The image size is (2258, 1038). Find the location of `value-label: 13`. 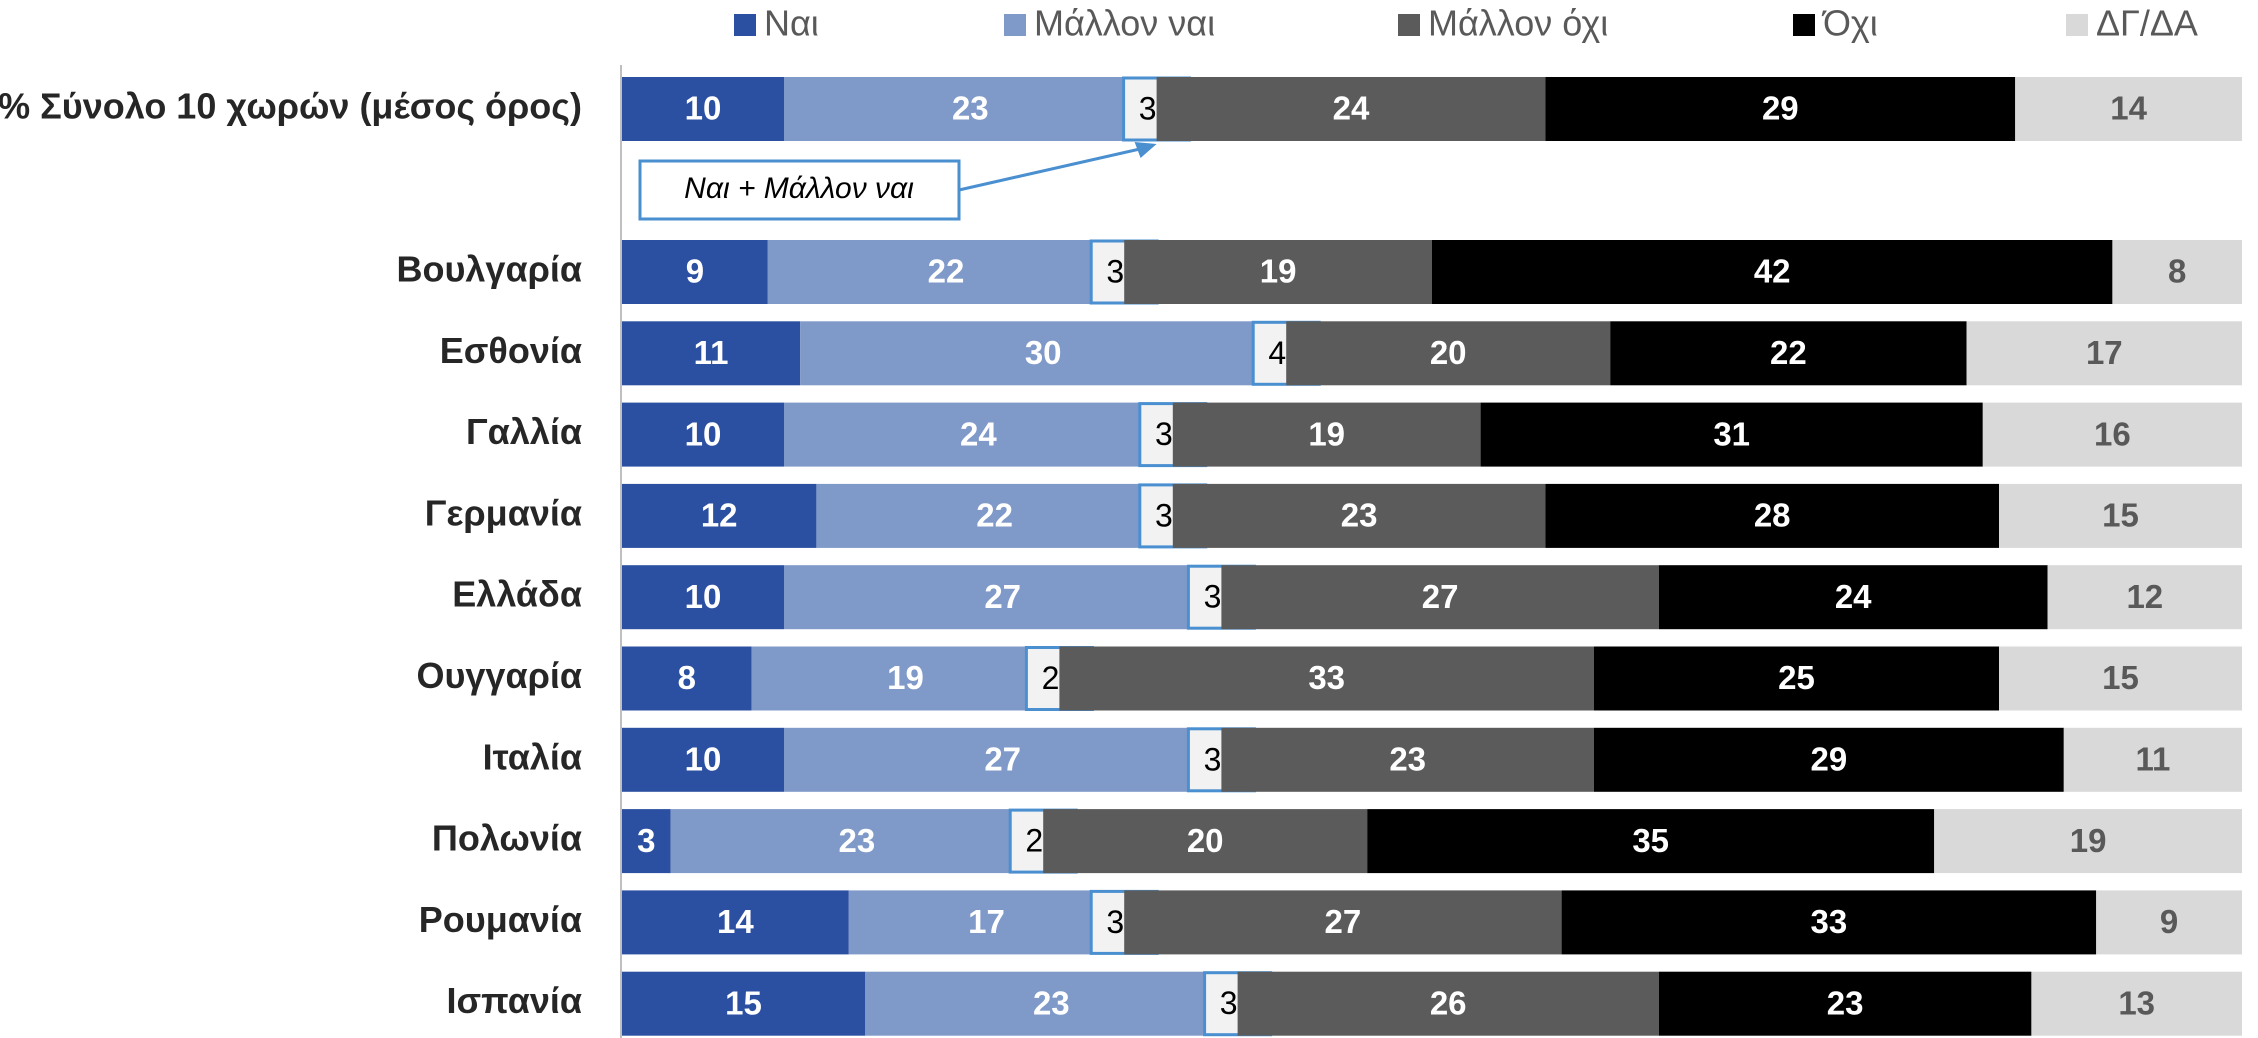

value-label: 13 is located at coordinates (2136, 1002).